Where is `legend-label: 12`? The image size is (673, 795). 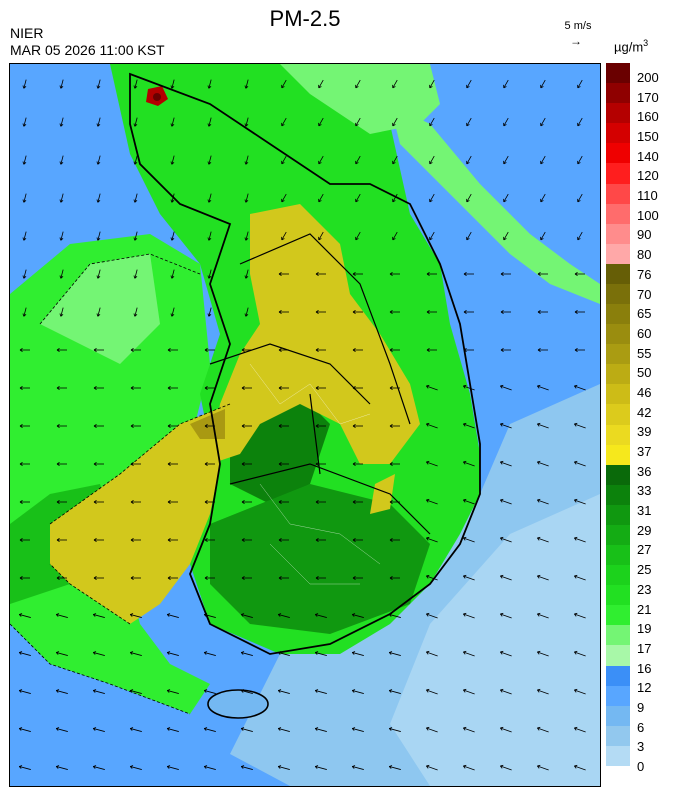 legend-label: 12 is located at coordinates (644, 688).